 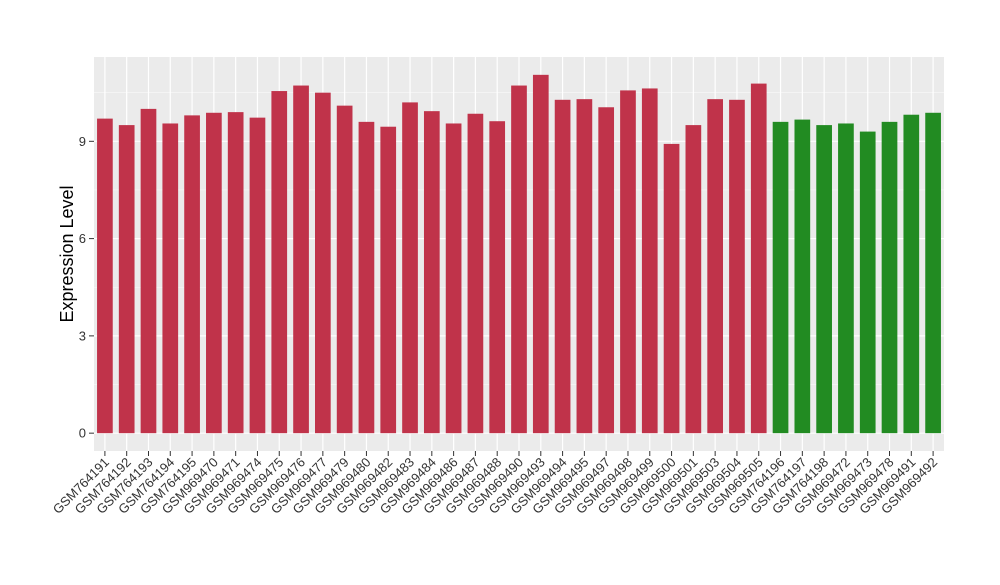 I want to click on y-tick-label: 3, so click(x=82, y=335).